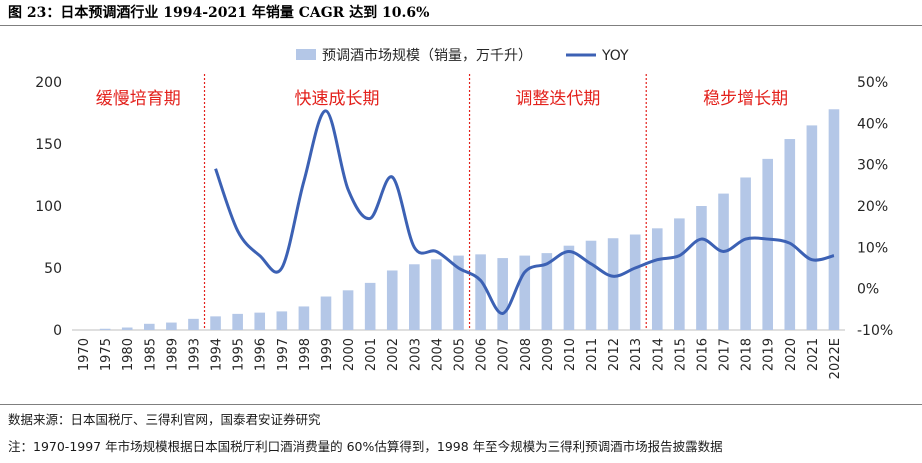 Image resolution: width=922 pixels, height=463 pixels. Describe the element at coordinates (239, 354) in the screenshot. I see `x-tick-label: 1995` at that location.